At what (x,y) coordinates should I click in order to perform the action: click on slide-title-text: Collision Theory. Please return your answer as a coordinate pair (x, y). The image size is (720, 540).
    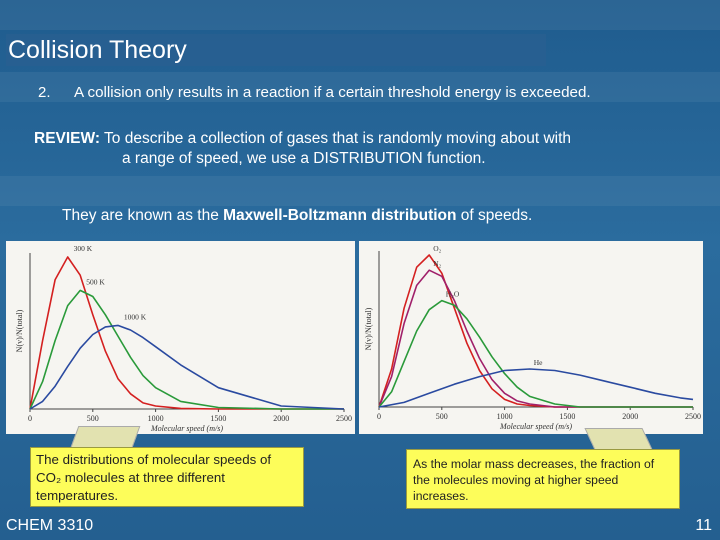
    Looking at the image, I should click on (97, 50).